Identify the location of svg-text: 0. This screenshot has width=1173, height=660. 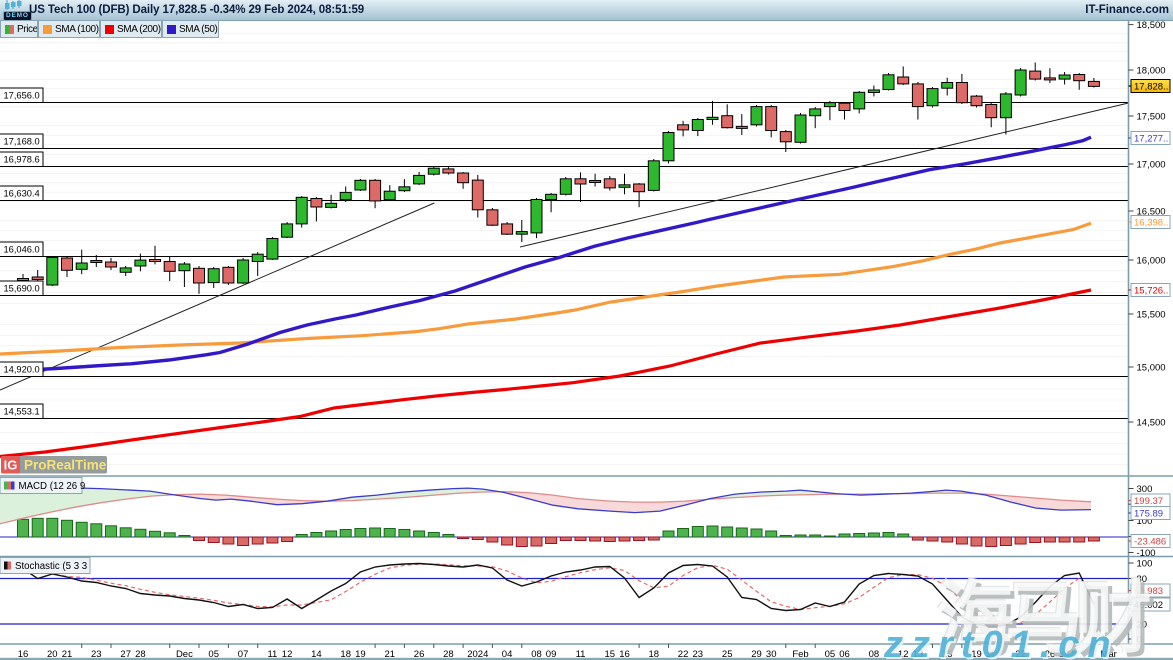
(1139, 640).